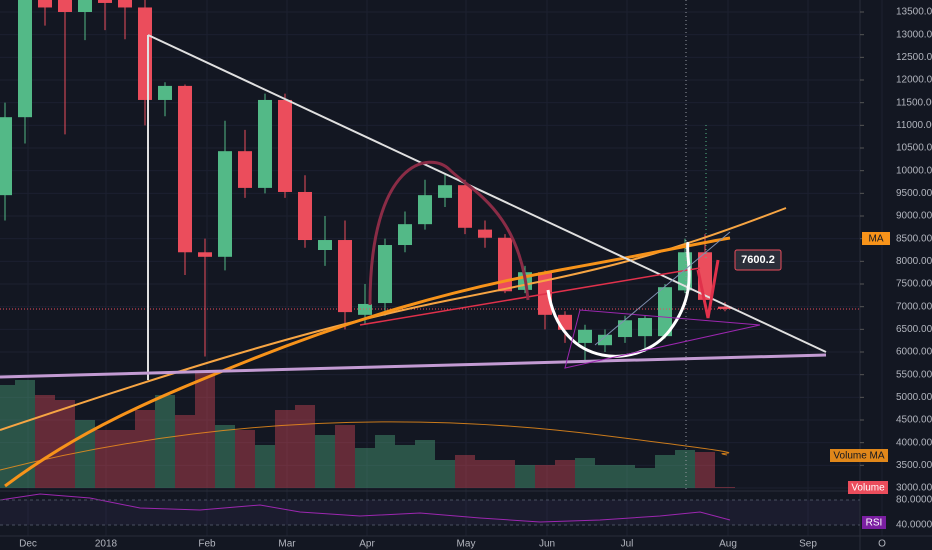 The height and width of the screenshot is (550, 932). Describe the element at coordinates (914, 420) in the screenshot. I see `y-tick-label: 4500.00` at that location.